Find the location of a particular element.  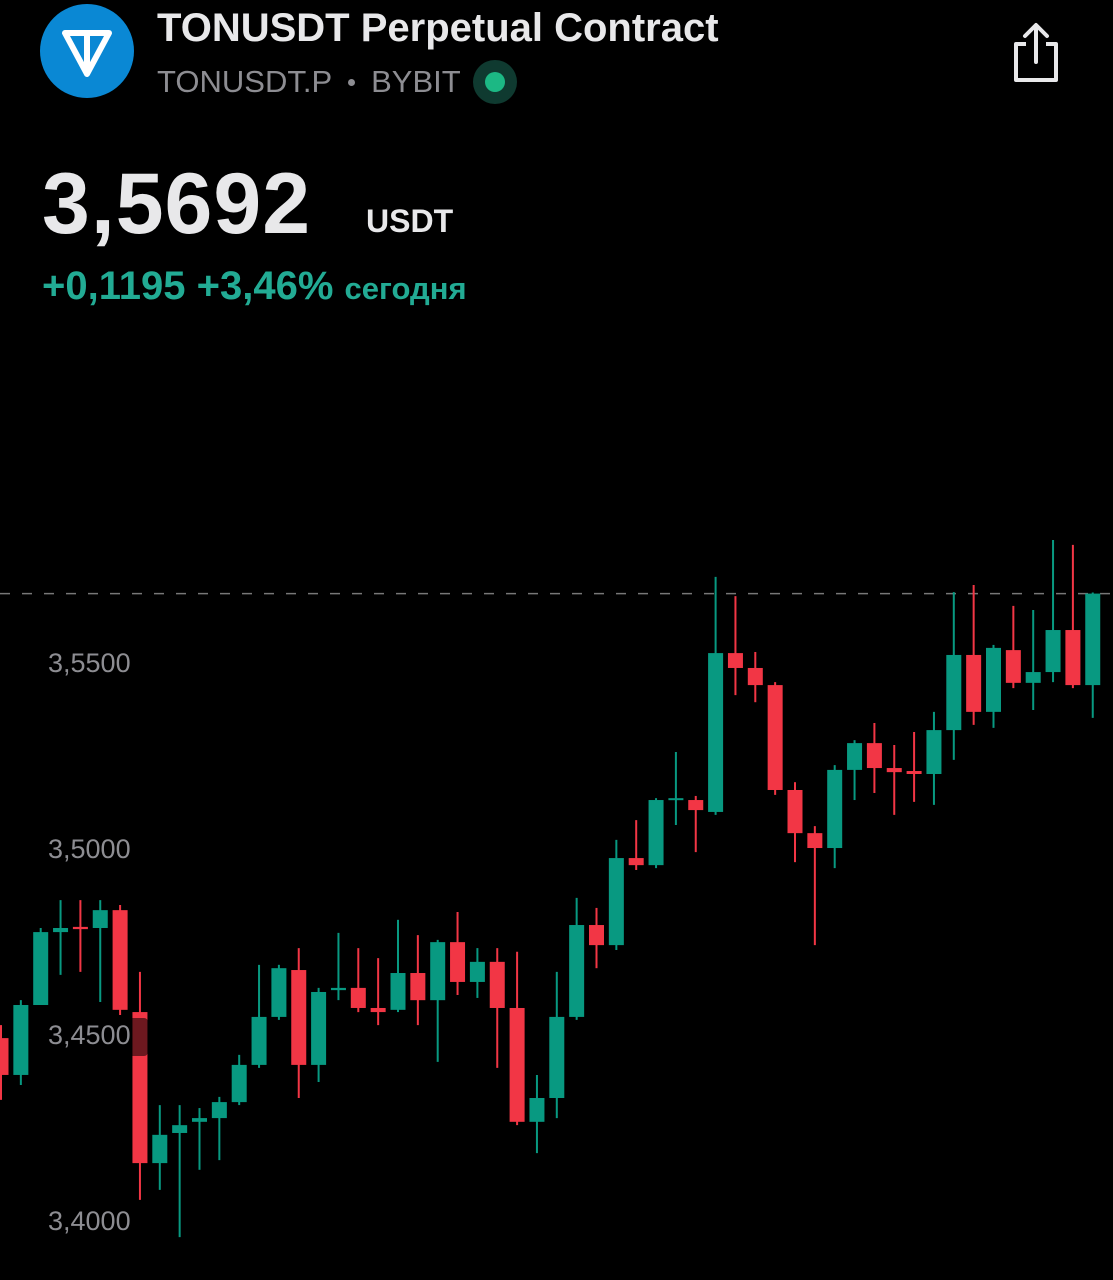

ton-logo is located at coordinates (87, 51).